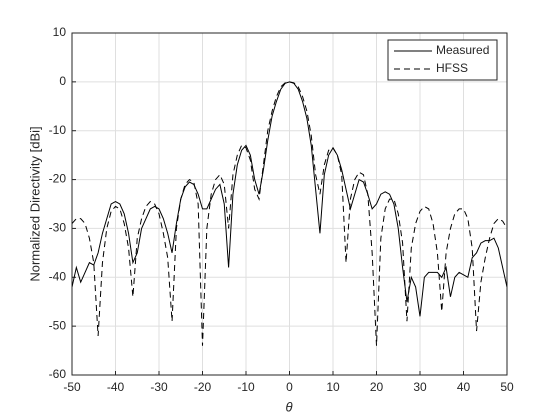 This screenshot has width=560, height=420. What do you see at coordinates (377, 387) in the screenshot?
I see `x-tick-label: 20` at bounding box center [377, 387].